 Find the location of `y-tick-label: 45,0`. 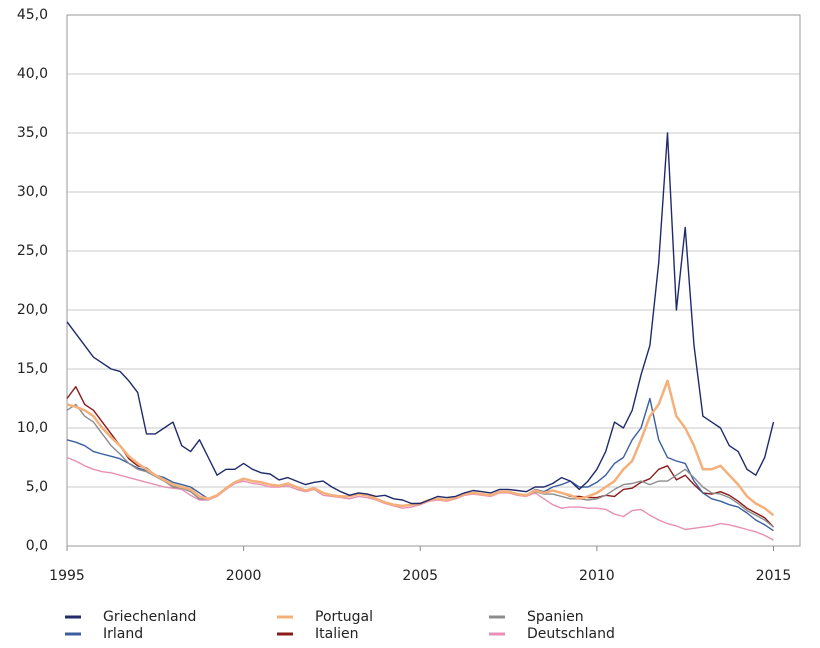

y-tick-label: 45,0 is located at coordinates (32, 15).